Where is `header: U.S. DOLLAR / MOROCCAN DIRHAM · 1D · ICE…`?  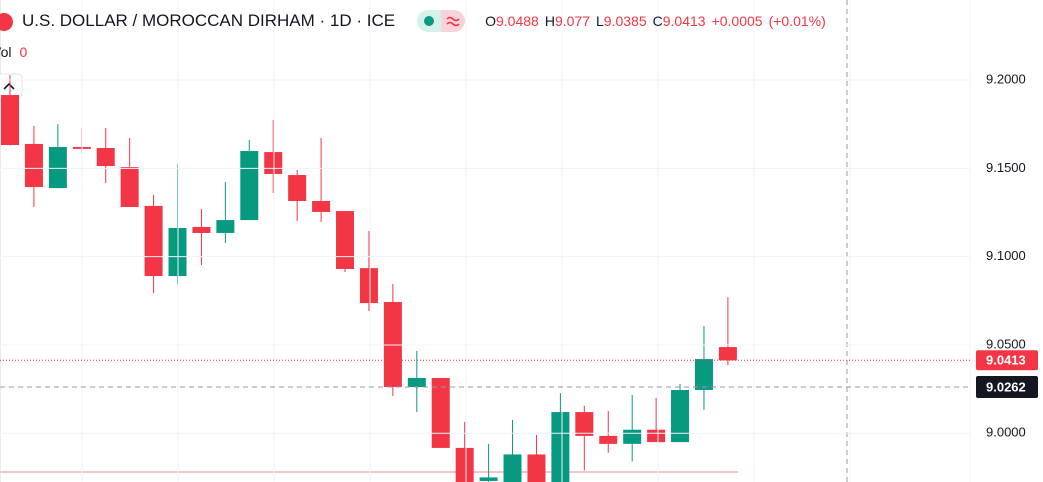 header: U.S. DOLLAR / MOROCCAN DIRHAM · 1D · ICE… is located at coordinates (427, 21).